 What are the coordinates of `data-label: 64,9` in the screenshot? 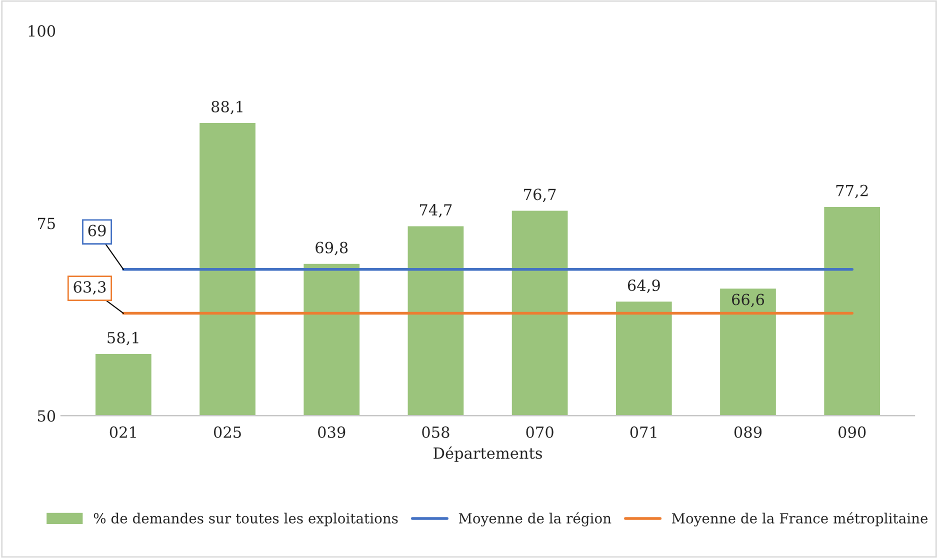 It's located at (644, 286).